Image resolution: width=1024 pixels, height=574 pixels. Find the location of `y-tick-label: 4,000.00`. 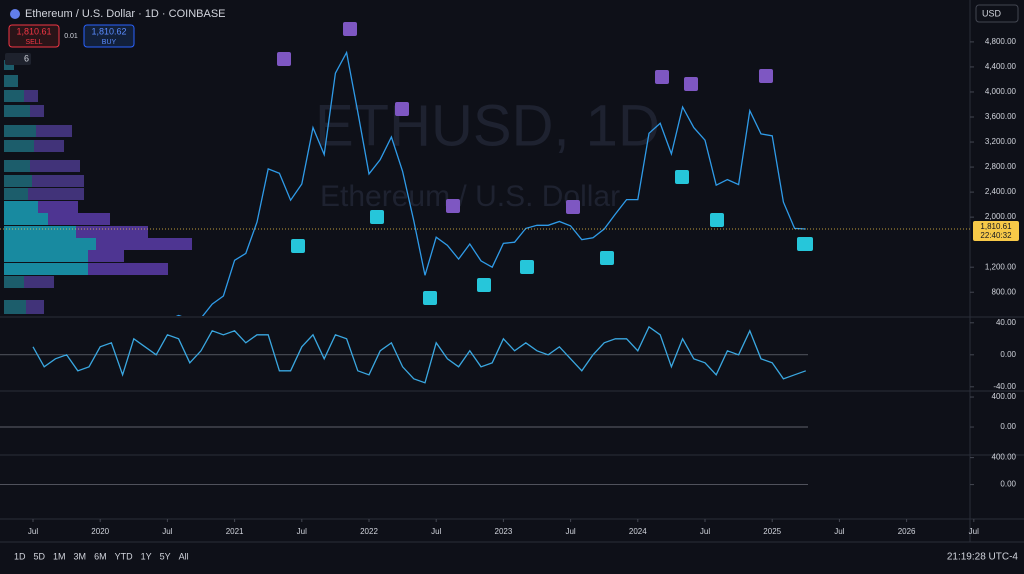

y-tick-label: 4,000.00 is located at coordinates (1001, 91).